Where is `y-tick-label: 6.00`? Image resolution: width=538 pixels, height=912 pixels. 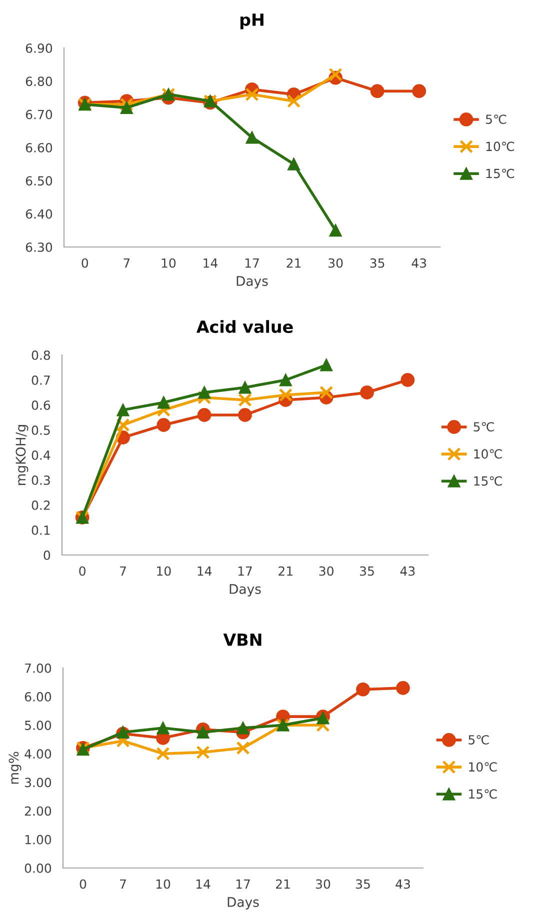 y-tick-label: 6.00 is located at coordinates (38, 697).